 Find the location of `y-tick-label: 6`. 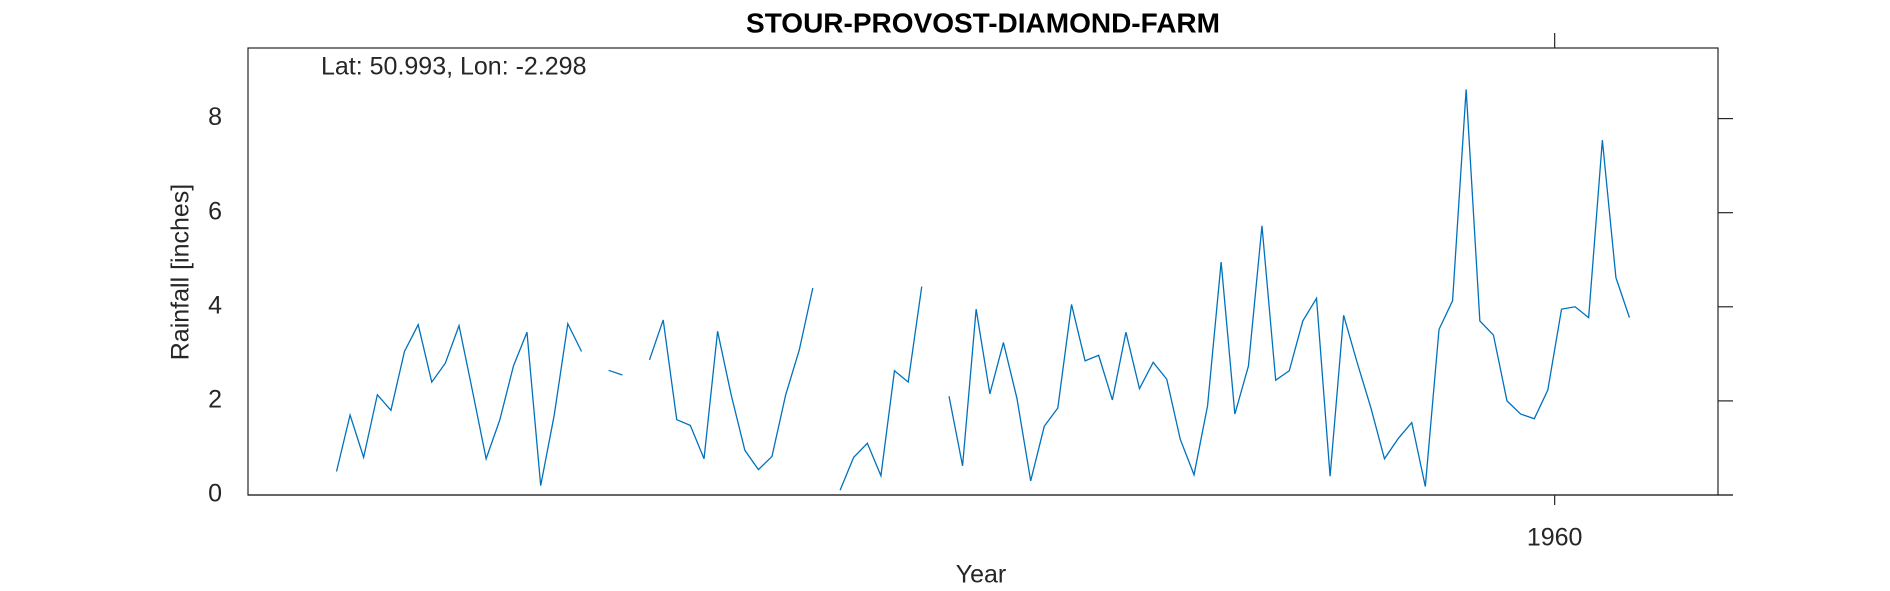

y-tick-label: 6 is located at coordinates (215, 211).